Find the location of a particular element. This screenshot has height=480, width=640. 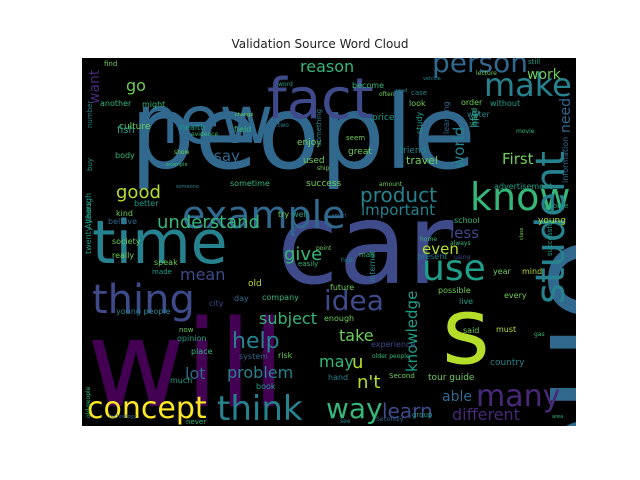

cloud-word: case is located at coordinates (419, 93).